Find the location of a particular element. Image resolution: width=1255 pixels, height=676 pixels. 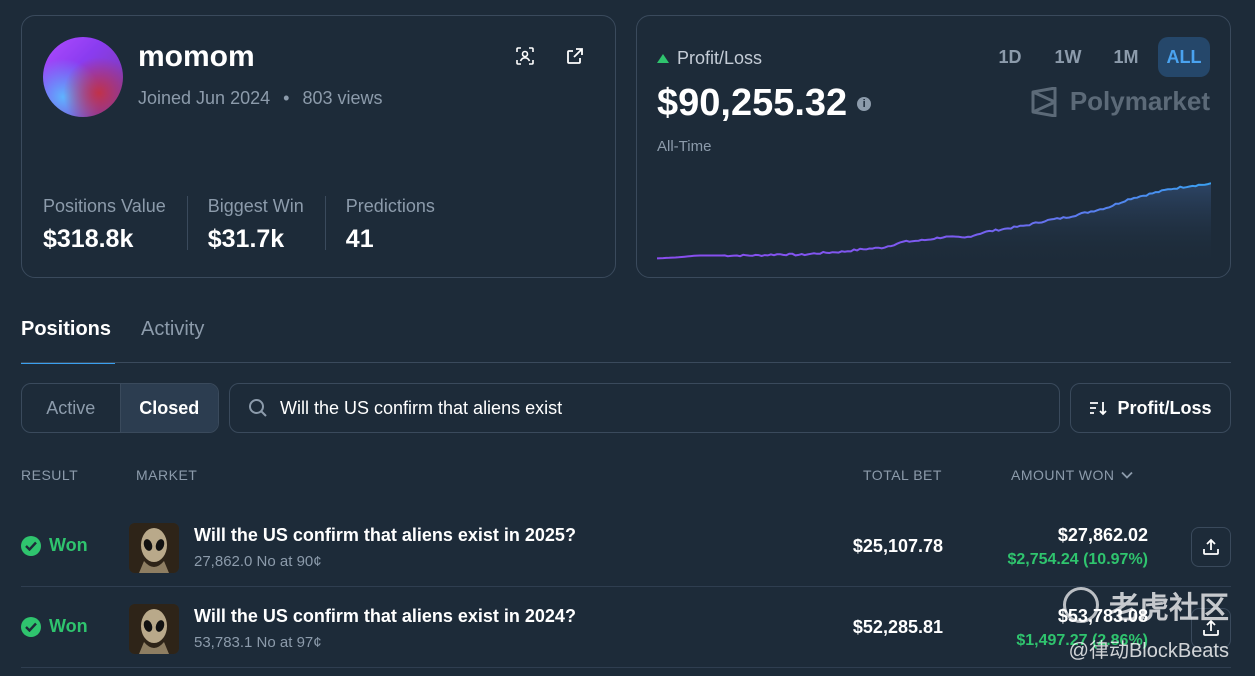

watermark-community: 老虎社区 is located at coordinates (1146, 605).